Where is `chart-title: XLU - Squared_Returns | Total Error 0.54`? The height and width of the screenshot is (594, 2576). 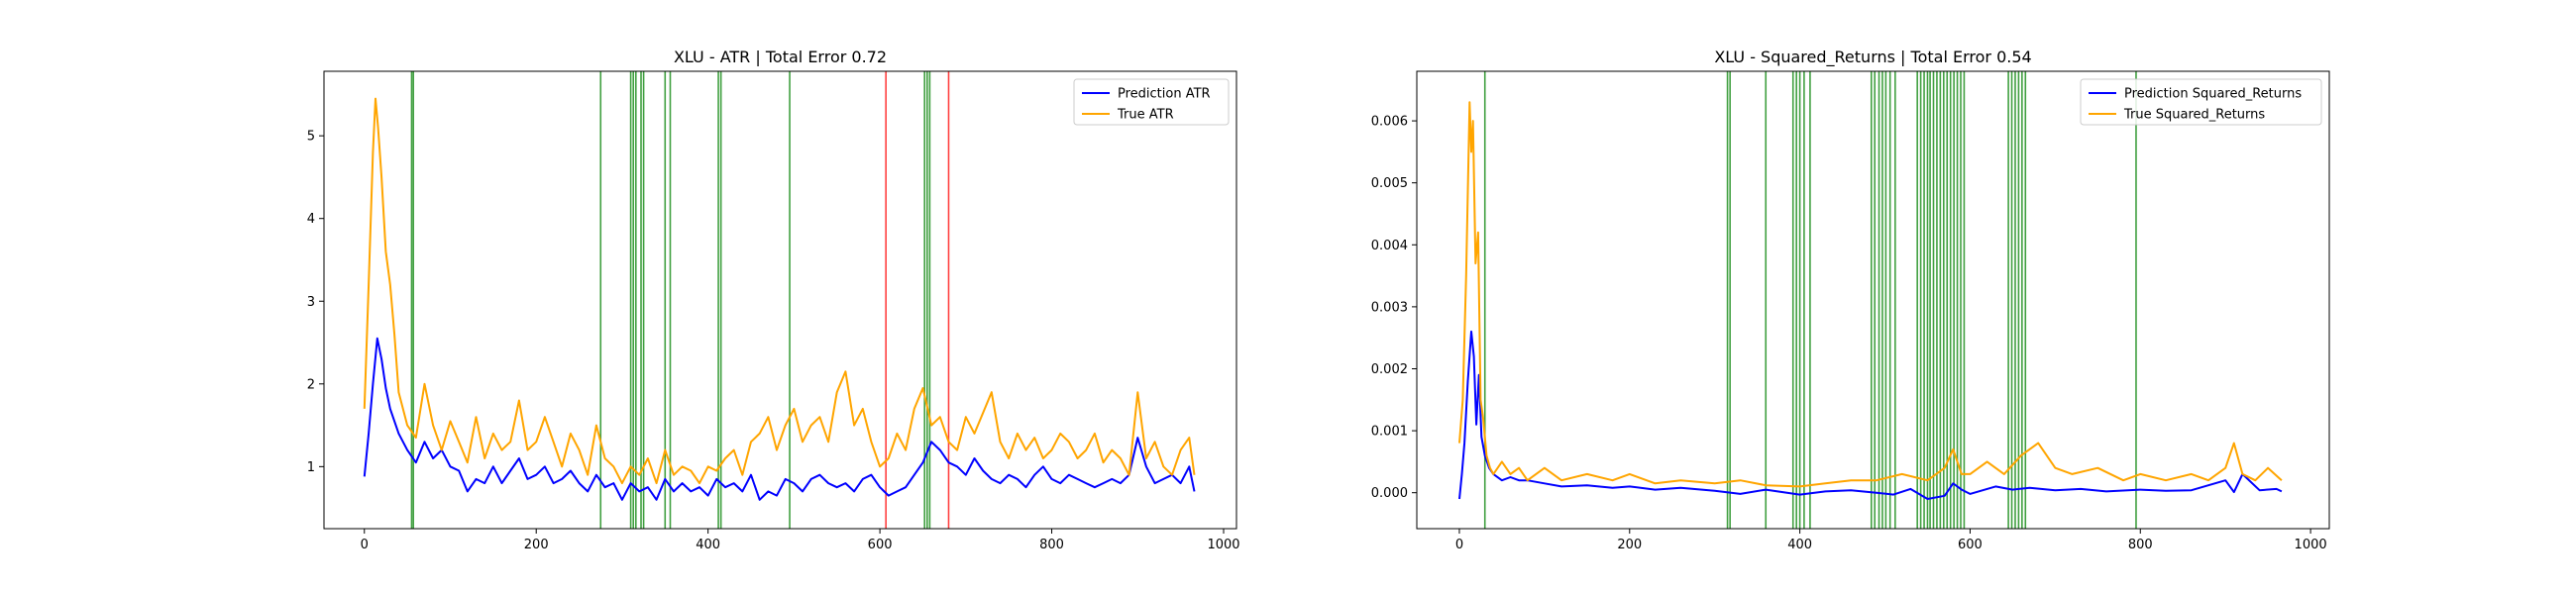
chart-title: XLU - Squared_Returns | Total Error 0.54 is located at coordinates (1873, 57).